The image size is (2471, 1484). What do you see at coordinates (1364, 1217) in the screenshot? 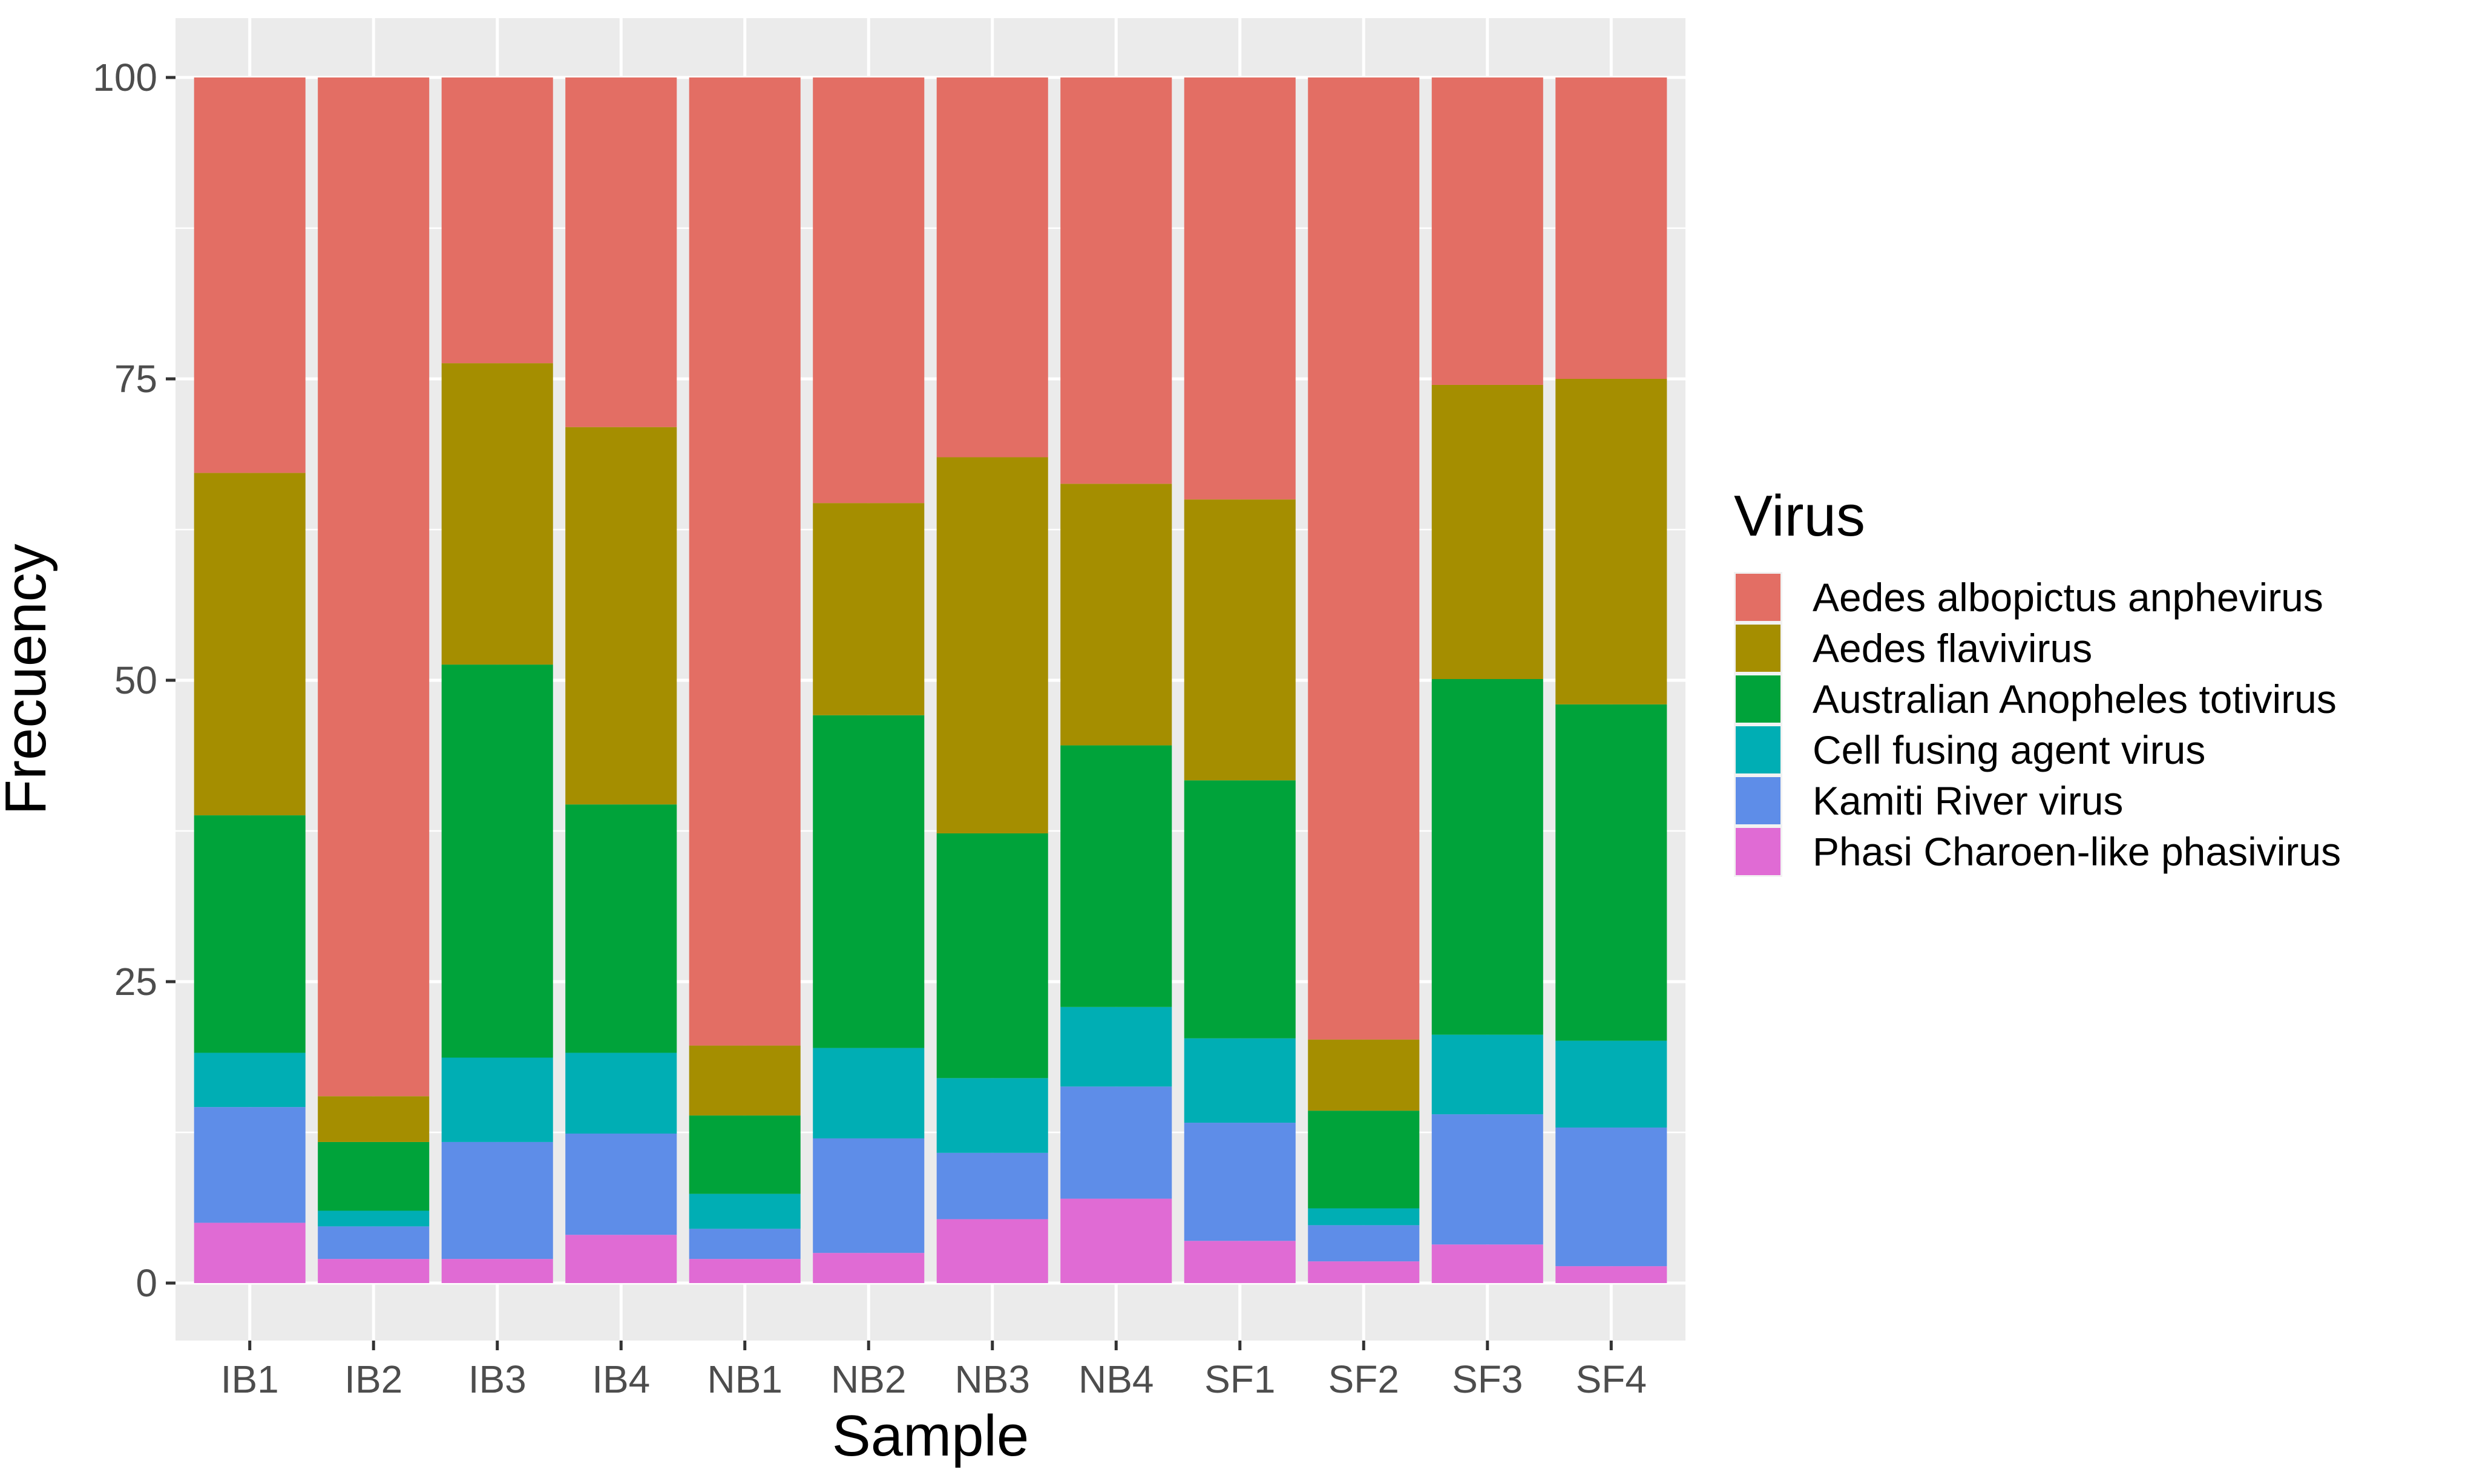
I see `bar-segment-sf2-cell-fusing-agent-virus` at bounding box center [1364, 1217].